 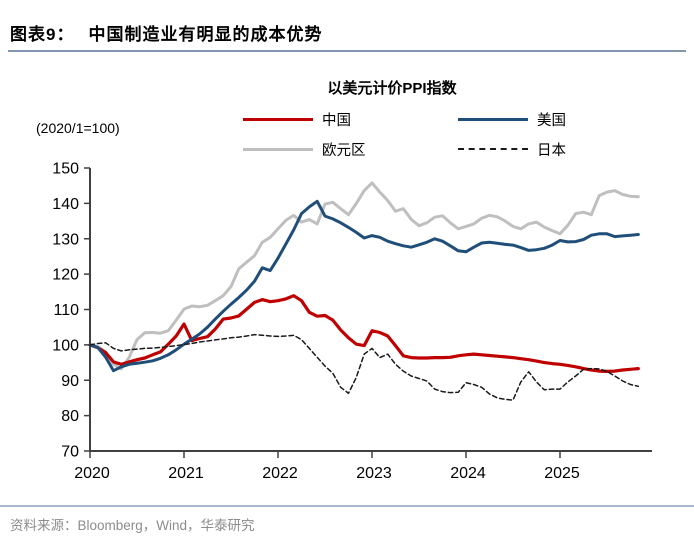 I want to click on figure-number-label: 图表9：, so click(x=42, y=34).